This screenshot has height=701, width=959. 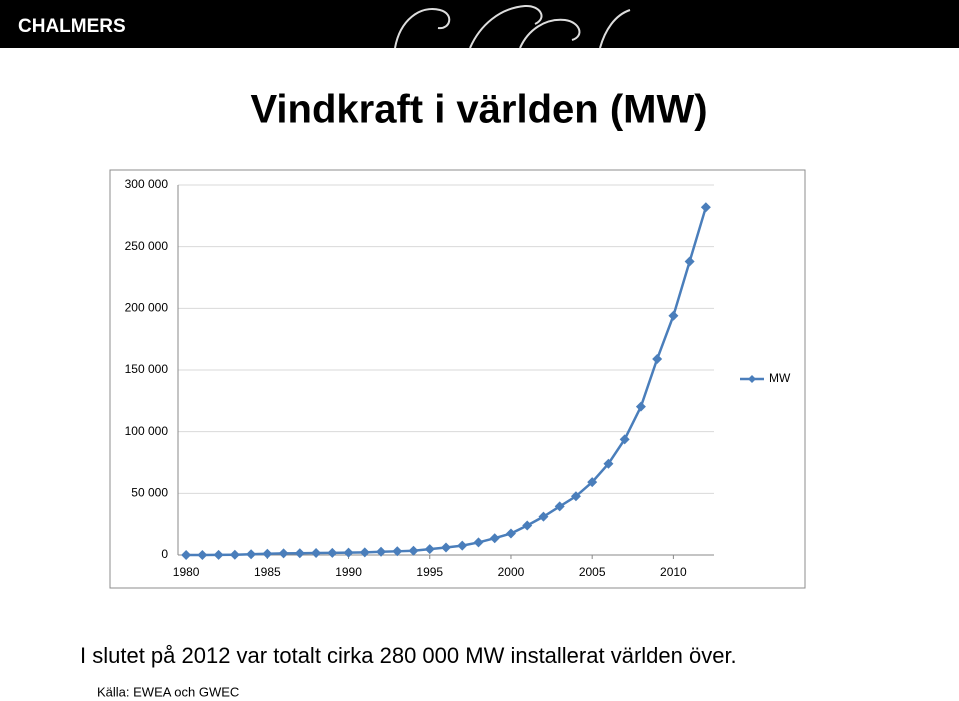 What do you see at coordinates (673, 572) in the screenshot?
I see `x-tick-label: 2010` at bounding box center [673, 572].